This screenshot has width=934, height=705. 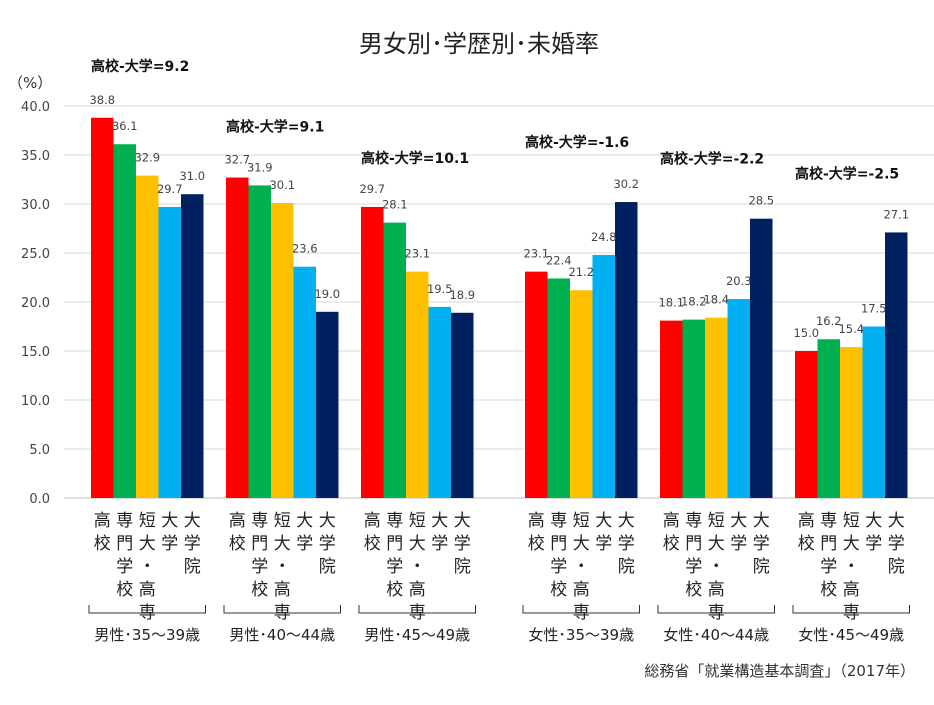 I want to click on source-note: 総務省「就業構造基本調査」（2017年）, so click(x=779, y=671).